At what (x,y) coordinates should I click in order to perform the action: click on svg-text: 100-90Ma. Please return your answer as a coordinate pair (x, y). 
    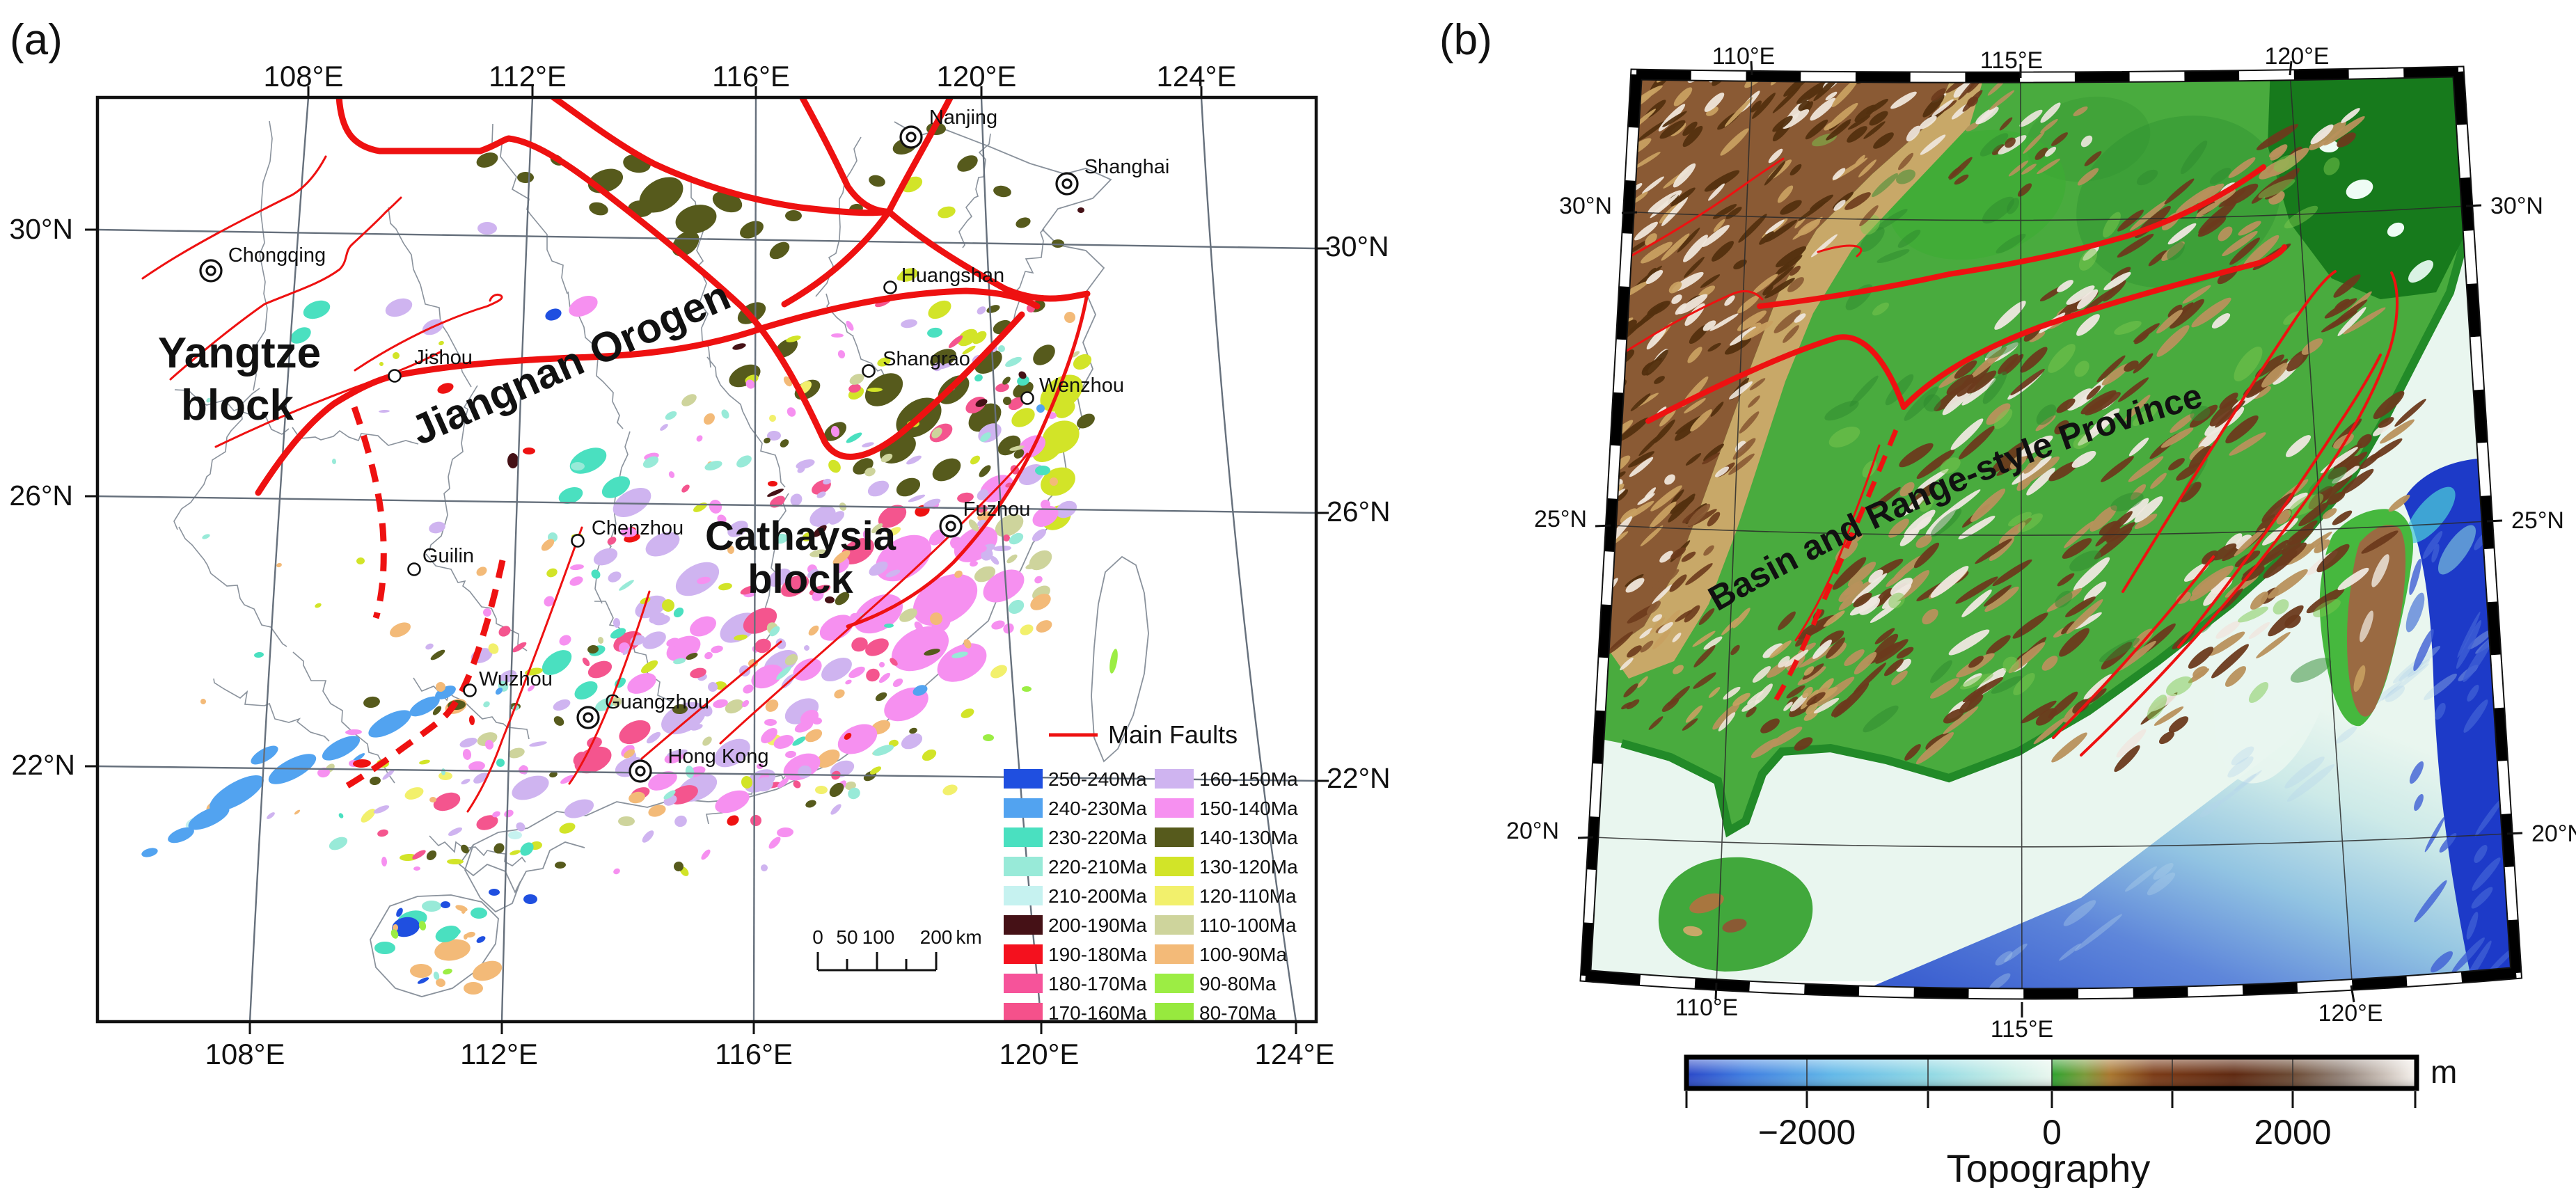
    Looking at the image, I should click on (1243, 954).